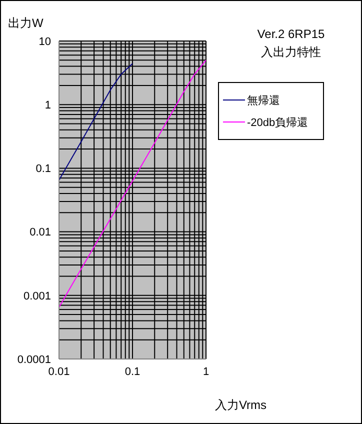 The height and width of the screenshot is (424, 362). Describe the element at coordinates (277, 123) in the screenshot. I see `legend-label: -20db負帰還` at that location.